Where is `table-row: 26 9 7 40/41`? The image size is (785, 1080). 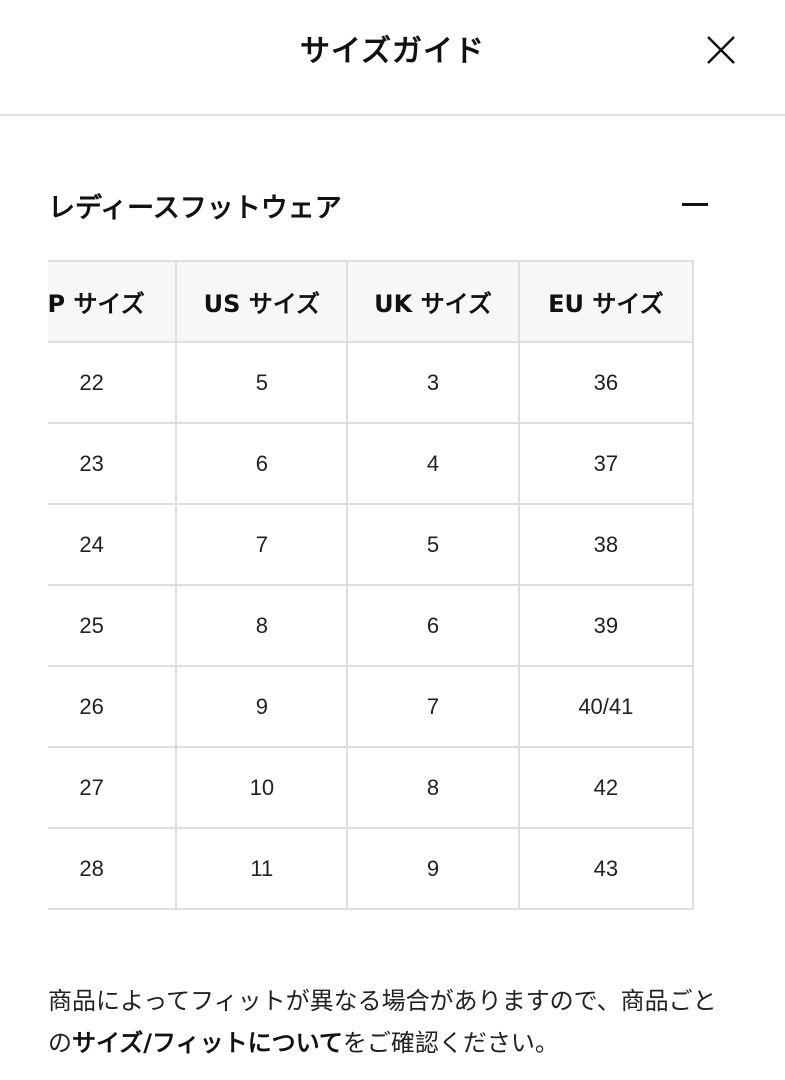 table-row: 26 9 7 40/41 is located at coordinates (371, 706).